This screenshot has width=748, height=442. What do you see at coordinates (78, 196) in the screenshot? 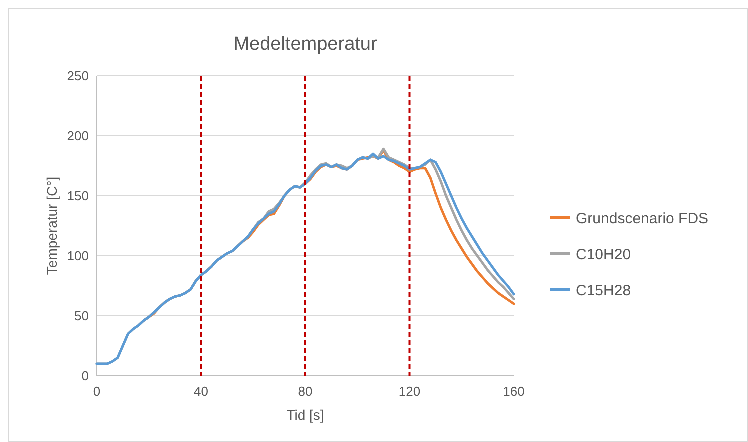
I see `y-tick-label: 150` at bounding box center [78, 196].